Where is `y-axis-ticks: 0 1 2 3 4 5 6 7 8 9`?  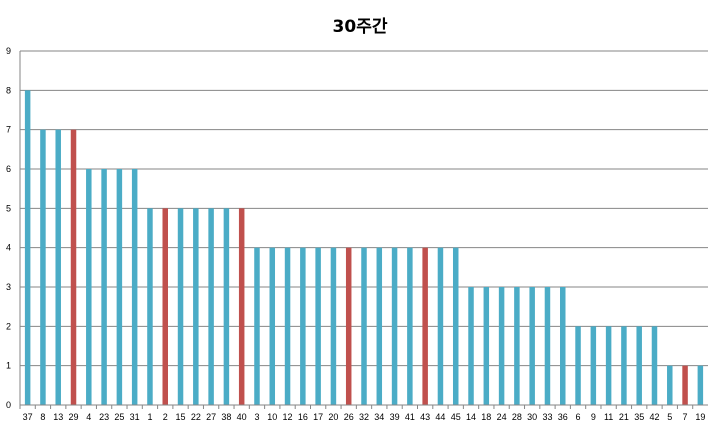 y-axis-ticks: 0 1 2 3 4 5 6 7 8 9 is located at coordinates (8, 228).